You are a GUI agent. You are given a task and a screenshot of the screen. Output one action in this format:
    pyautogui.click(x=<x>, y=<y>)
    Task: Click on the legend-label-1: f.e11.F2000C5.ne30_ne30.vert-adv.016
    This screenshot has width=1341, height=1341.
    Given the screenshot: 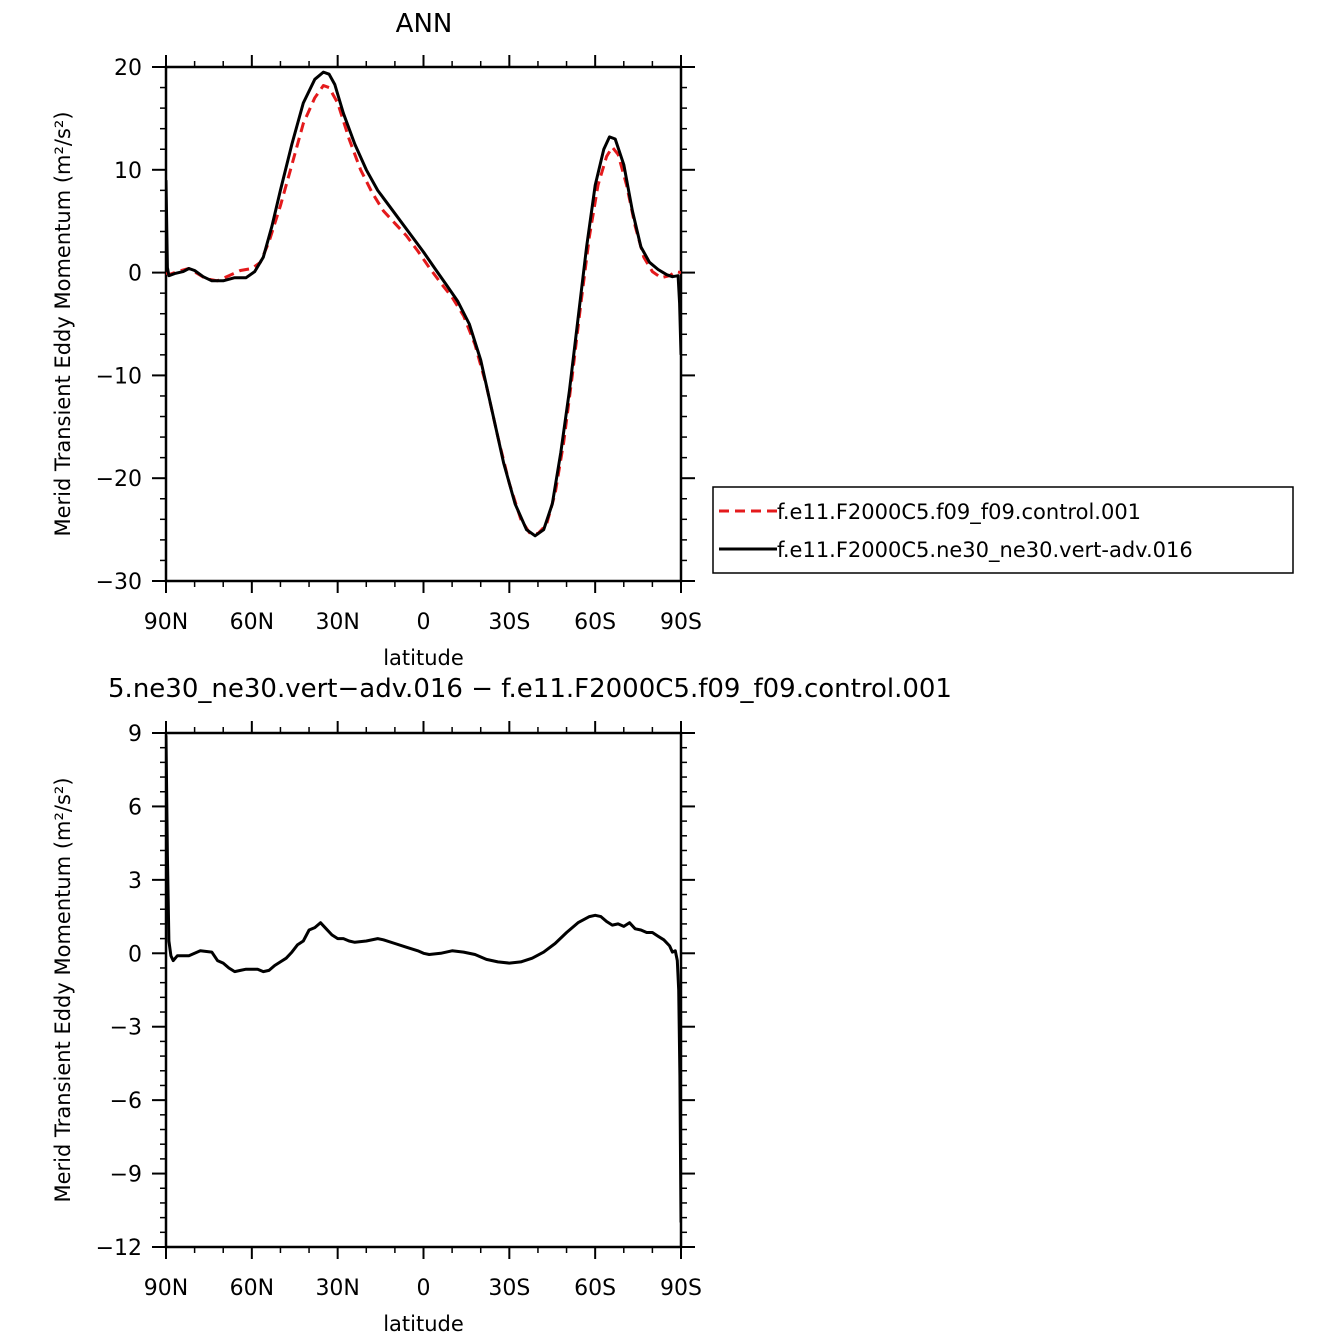 What is the action you would take?
    pyautogui.click(x=985, y=550)
    